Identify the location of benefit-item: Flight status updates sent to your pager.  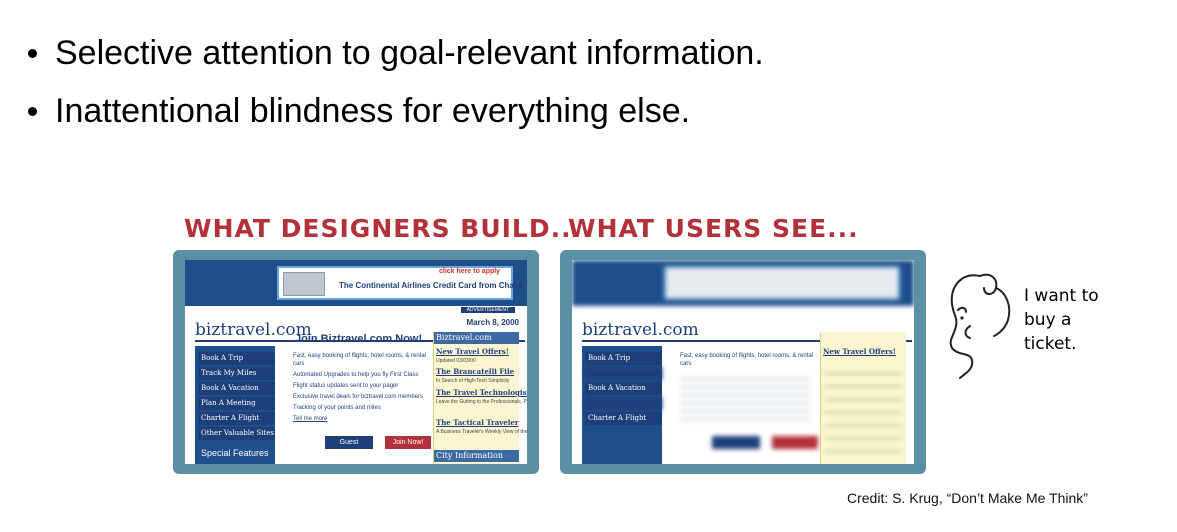
(346, 386).